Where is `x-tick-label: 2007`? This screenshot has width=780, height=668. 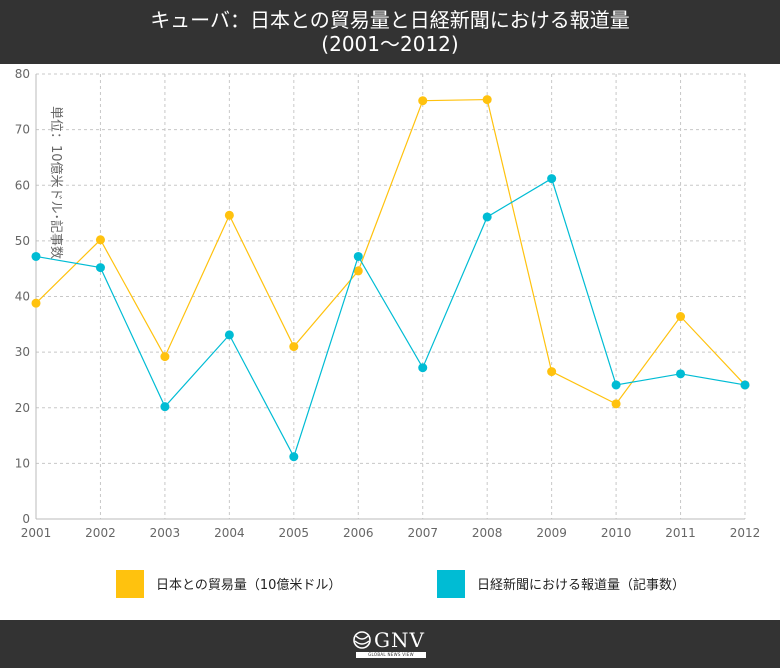 x-tick-label: 2007 is located at coordinates (422, 533).